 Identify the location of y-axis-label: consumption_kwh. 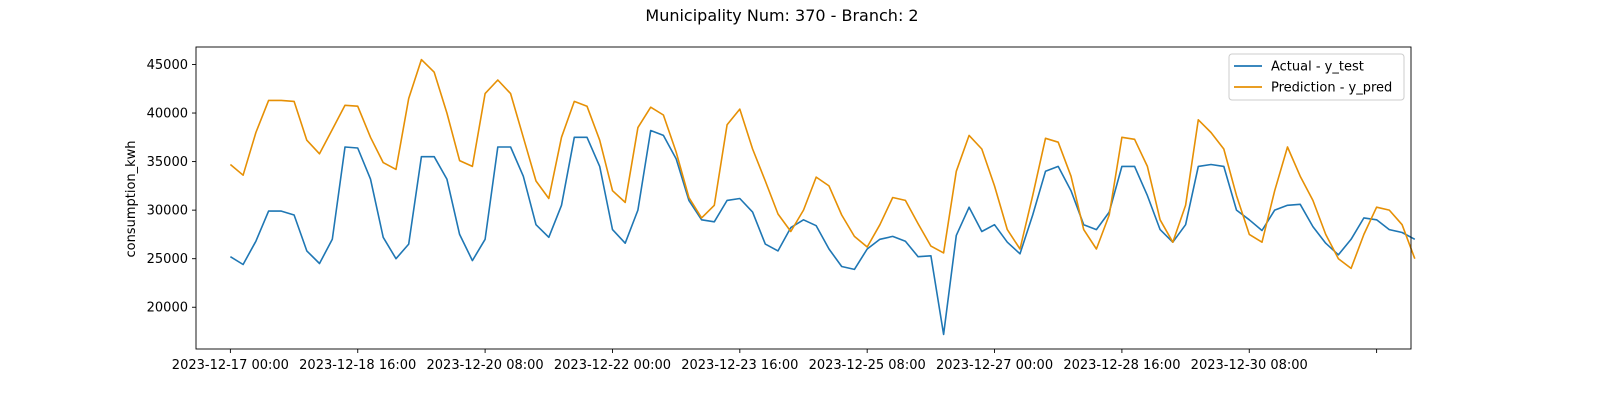
(131, 198).